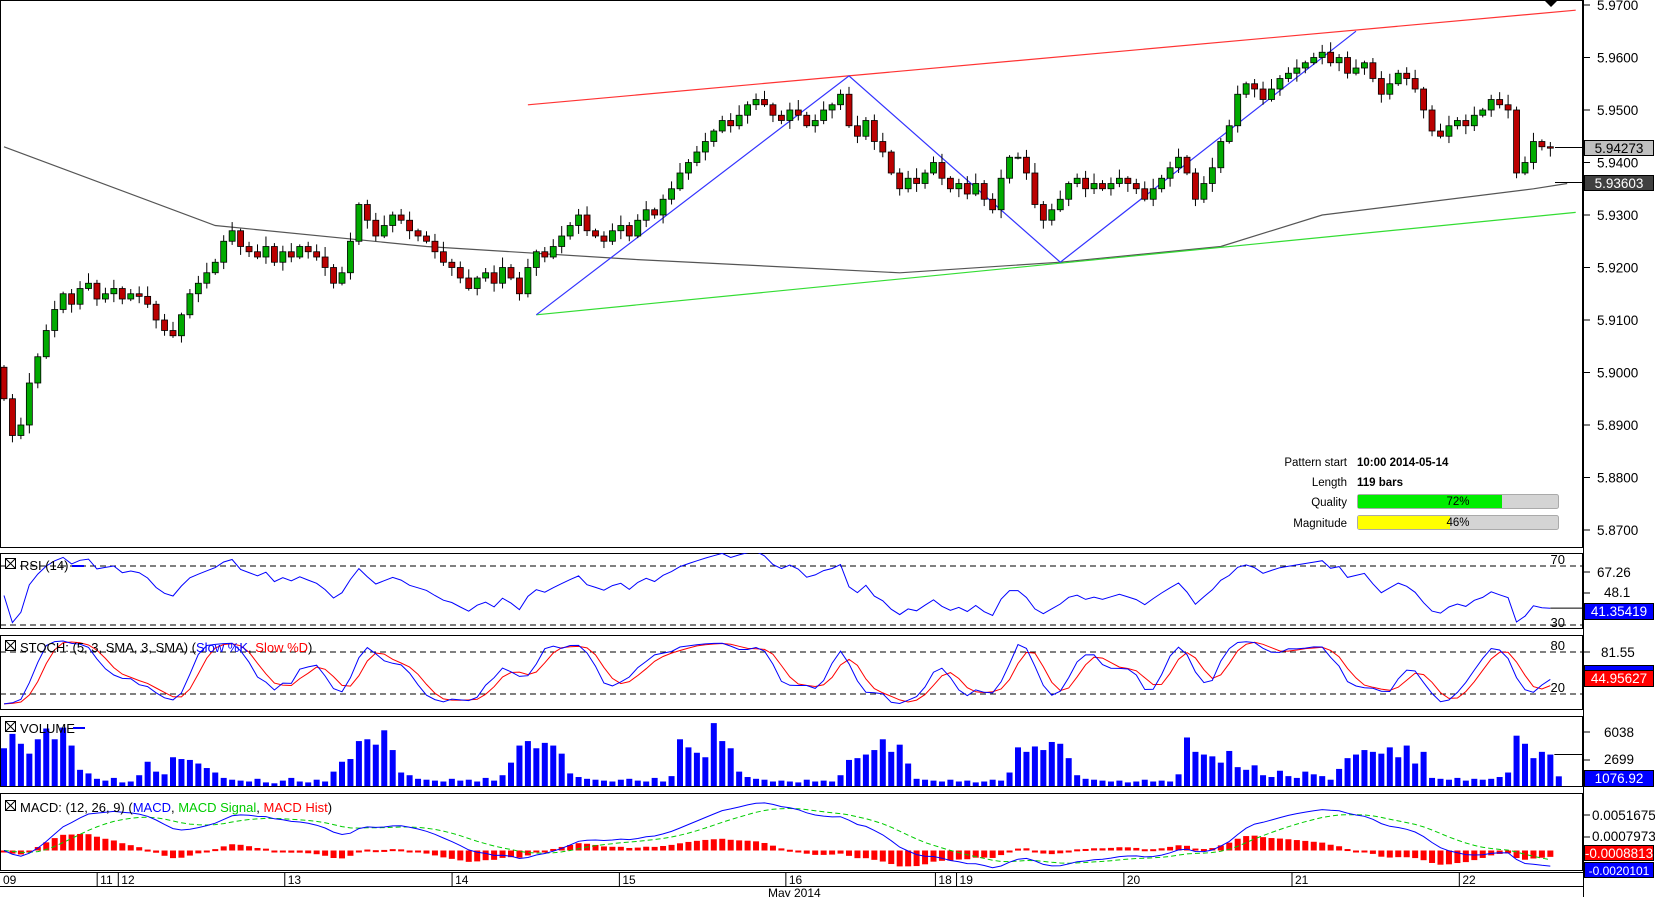 The height and width of the screenshot is (902, 1655). Describe the element at coordinates (791, 751) in the screenshot. I see `volume-panel` at that location.